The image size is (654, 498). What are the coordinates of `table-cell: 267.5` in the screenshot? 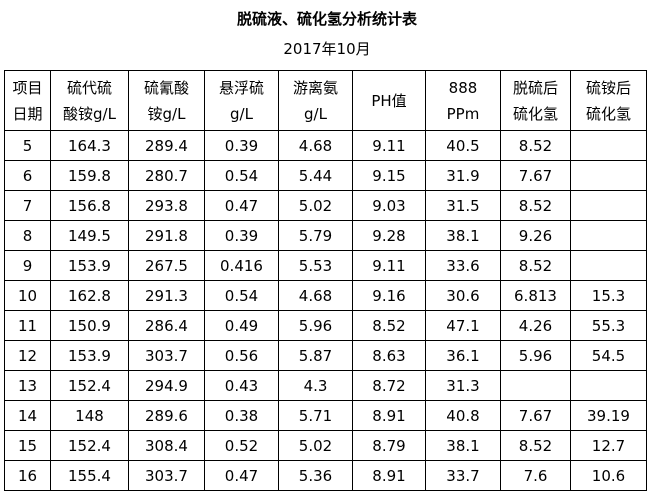 It's located at (166, 265).